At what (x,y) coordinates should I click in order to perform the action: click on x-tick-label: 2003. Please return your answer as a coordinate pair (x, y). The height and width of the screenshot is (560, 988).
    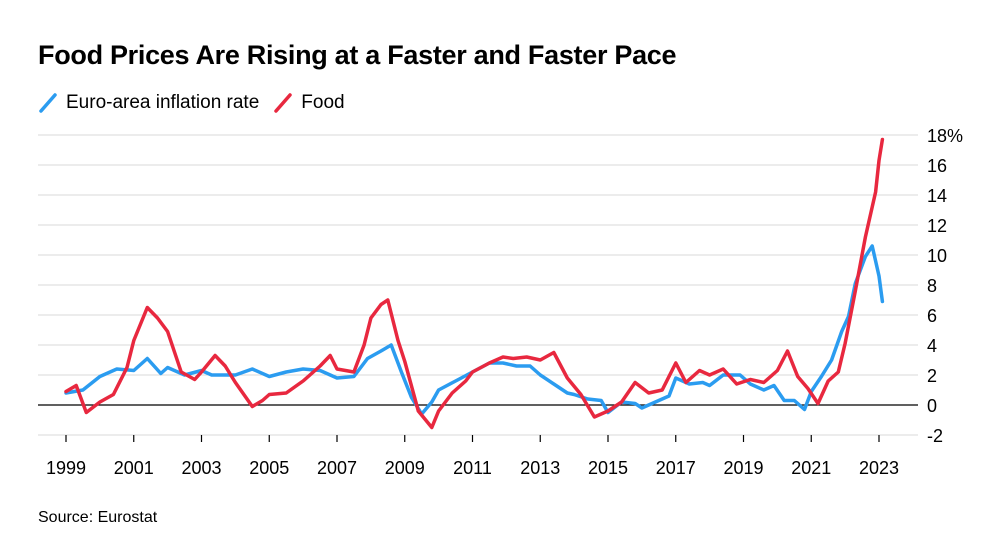
    Looking at the image, I should click on (201, 468).